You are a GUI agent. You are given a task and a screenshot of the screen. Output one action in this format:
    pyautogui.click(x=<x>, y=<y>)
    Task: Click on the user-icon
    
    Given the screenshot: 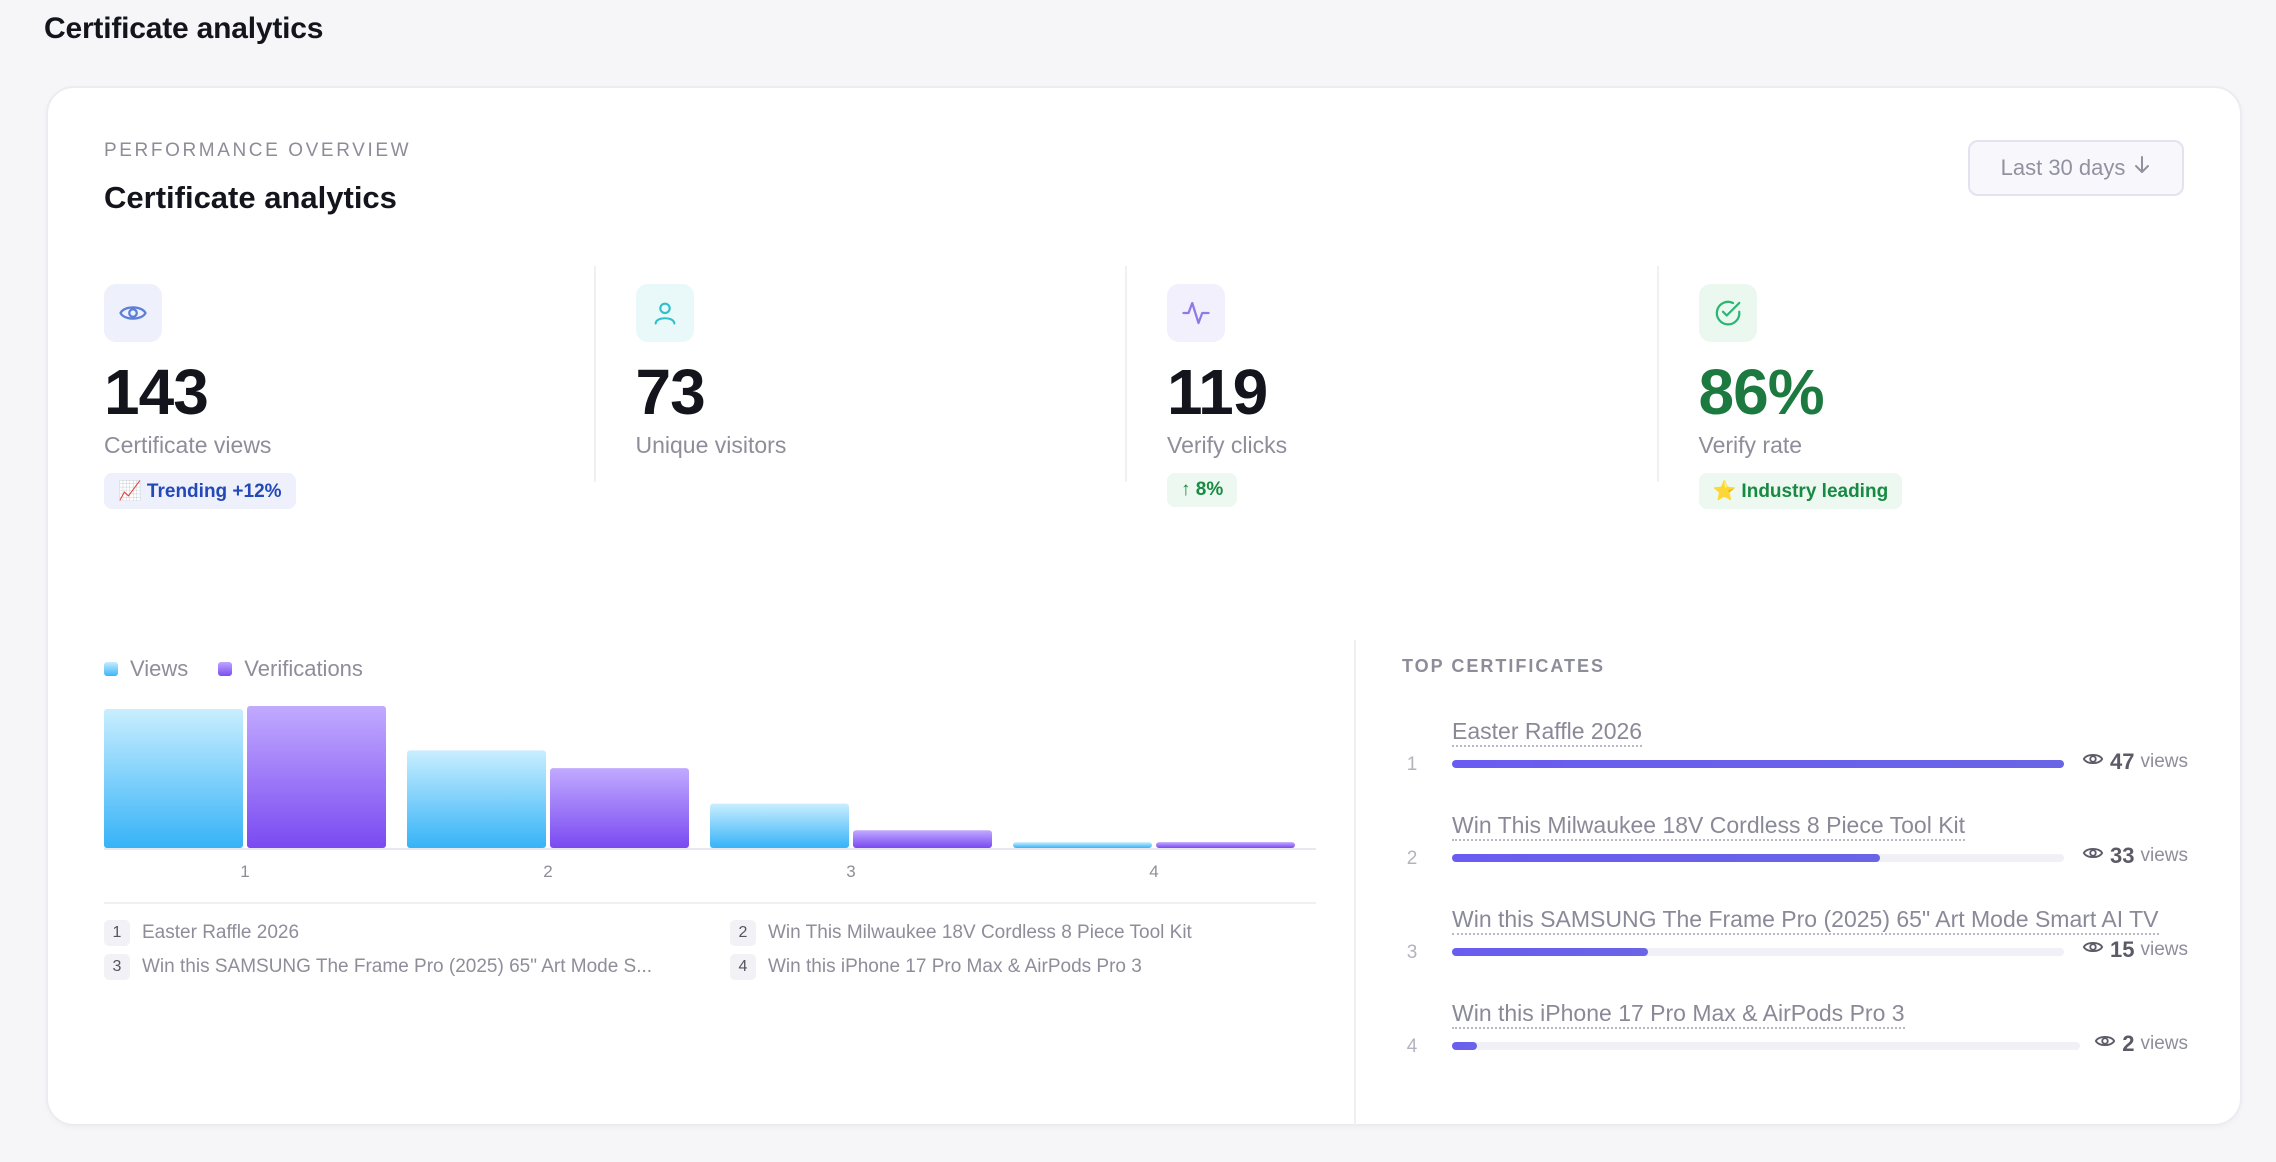 What is the action you would take?
    pyautogui.click(x=664, y=313)
    